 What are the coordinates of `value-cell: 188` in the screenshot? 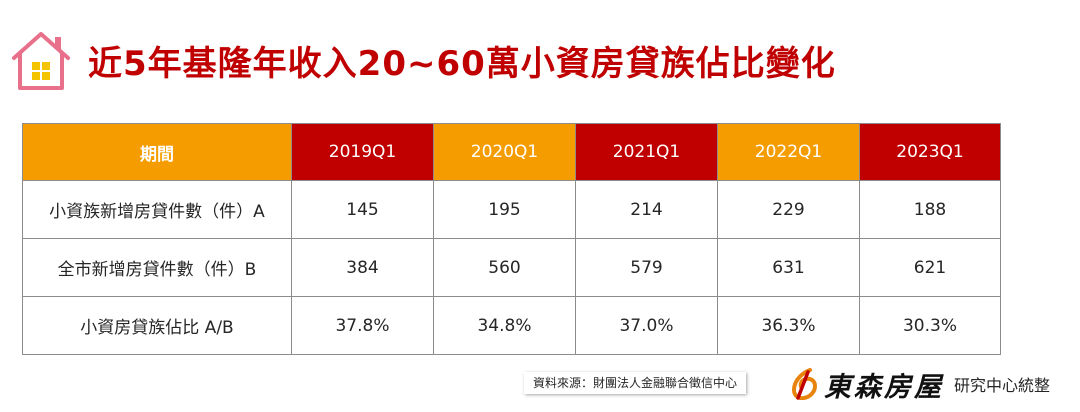 It's located at (930, 209).